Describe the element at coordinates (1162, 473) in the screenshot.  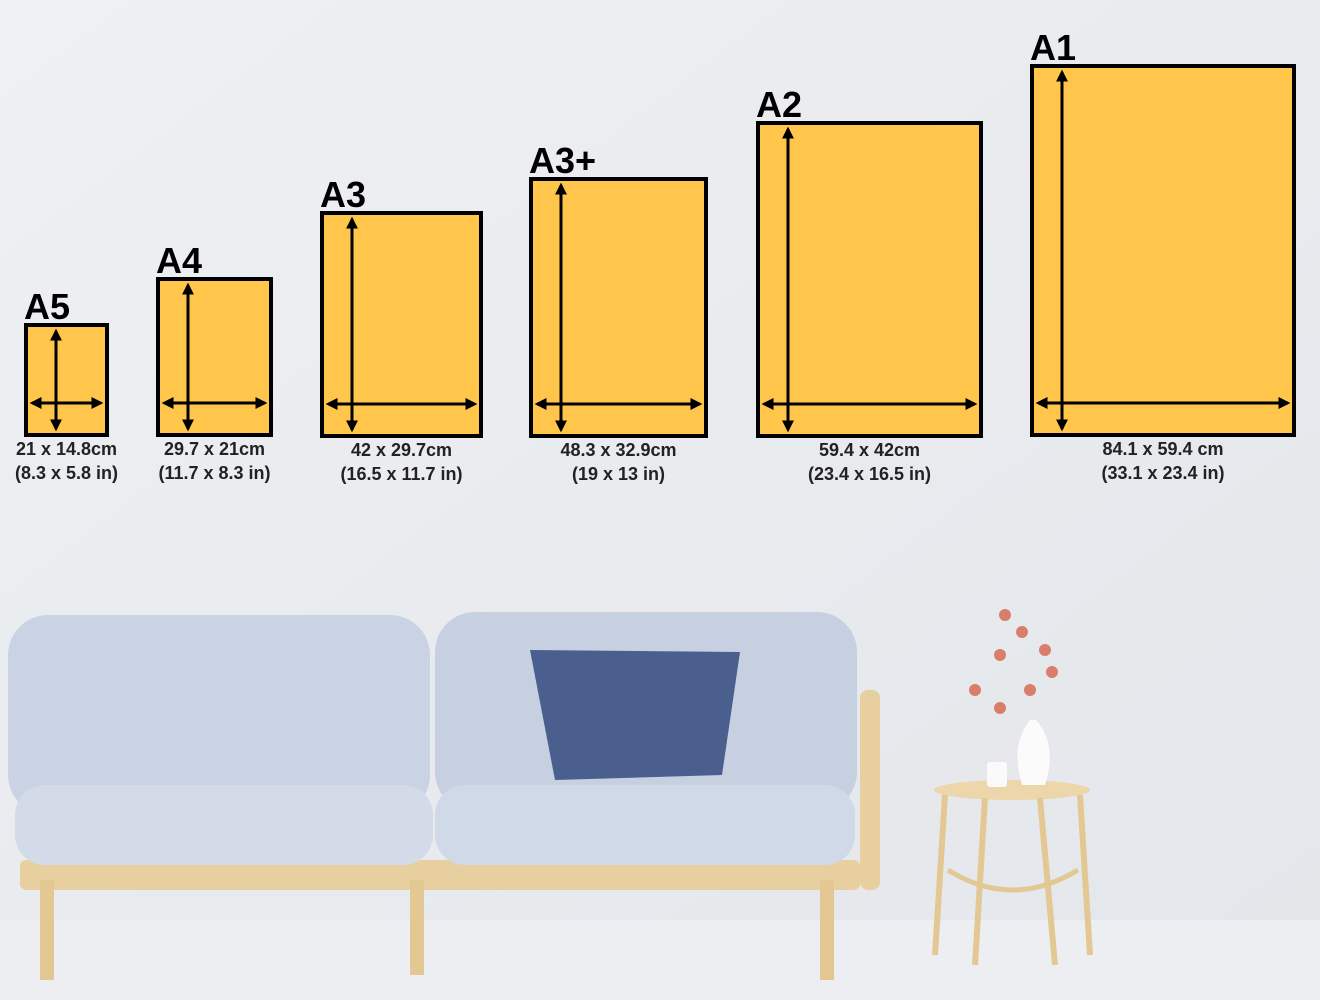
I see `size-inches: (33.1 x 23.4 in)` at that location.